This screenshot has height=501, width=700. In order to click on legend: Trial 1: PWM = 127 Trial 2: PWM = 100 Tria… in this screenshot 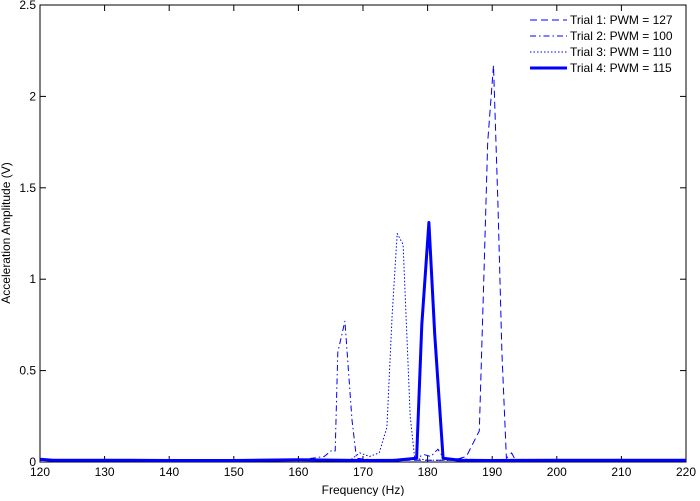, I will do `click(601, 44)`.